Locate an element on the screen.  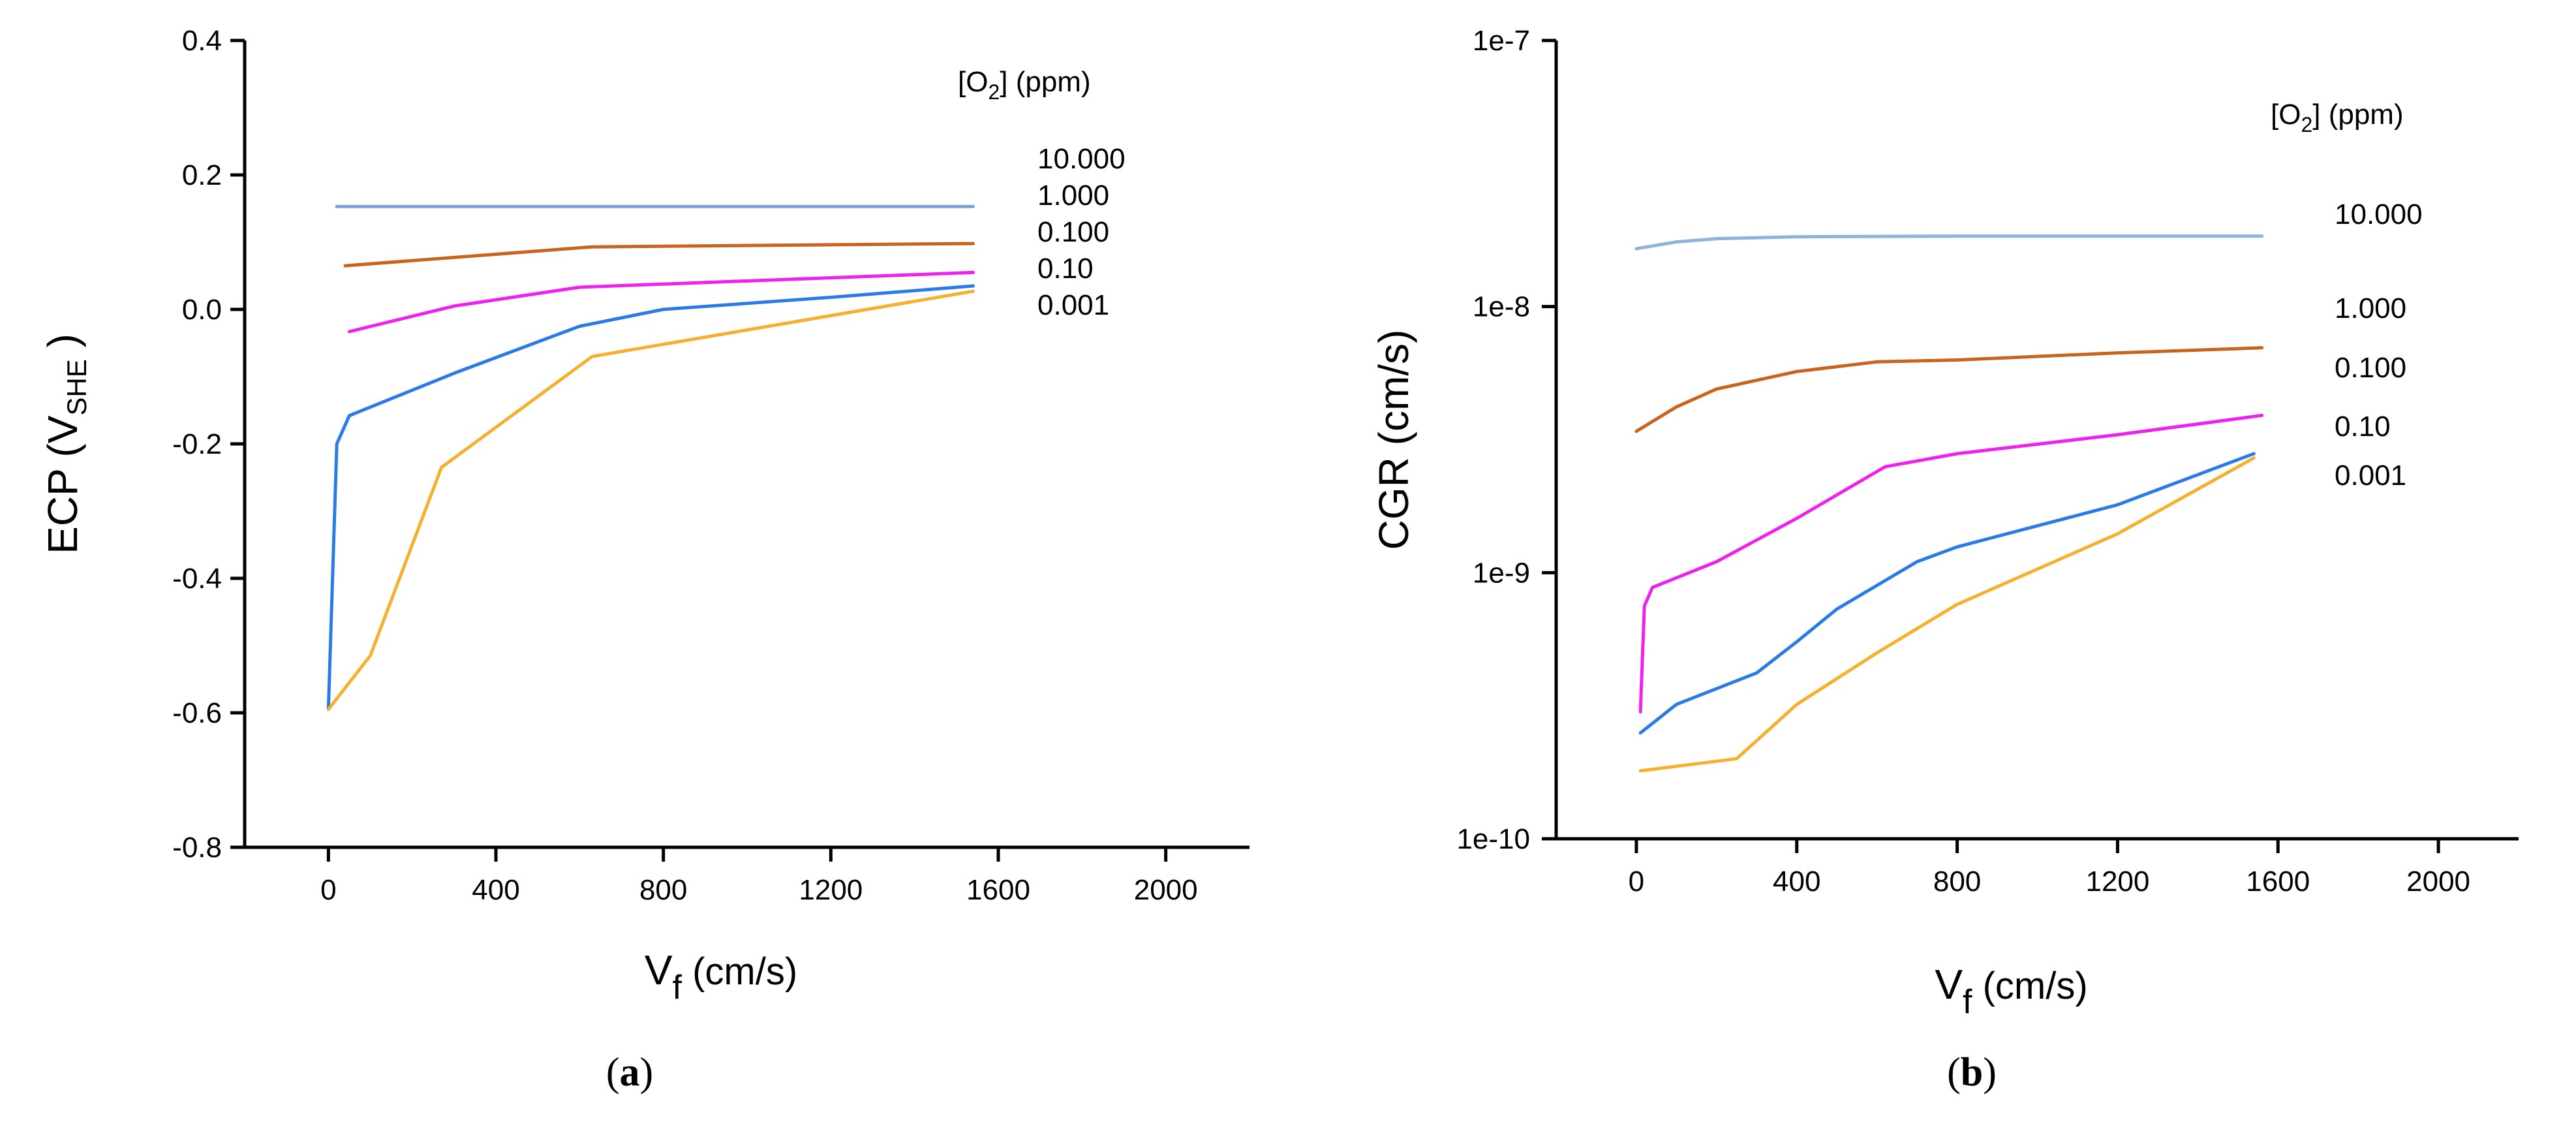
y-axis-label-end: ) is located at coordinates (62, 346).